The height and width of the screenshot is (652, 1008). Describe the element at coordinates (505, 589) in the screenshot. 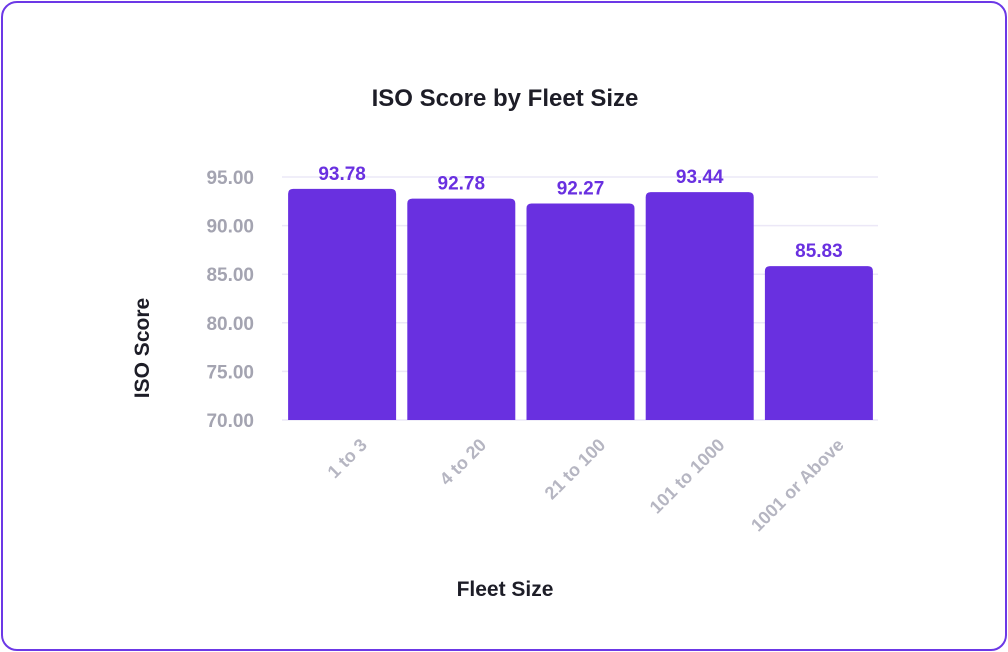

I see `x-axis-title: Fleet Size` at that location.